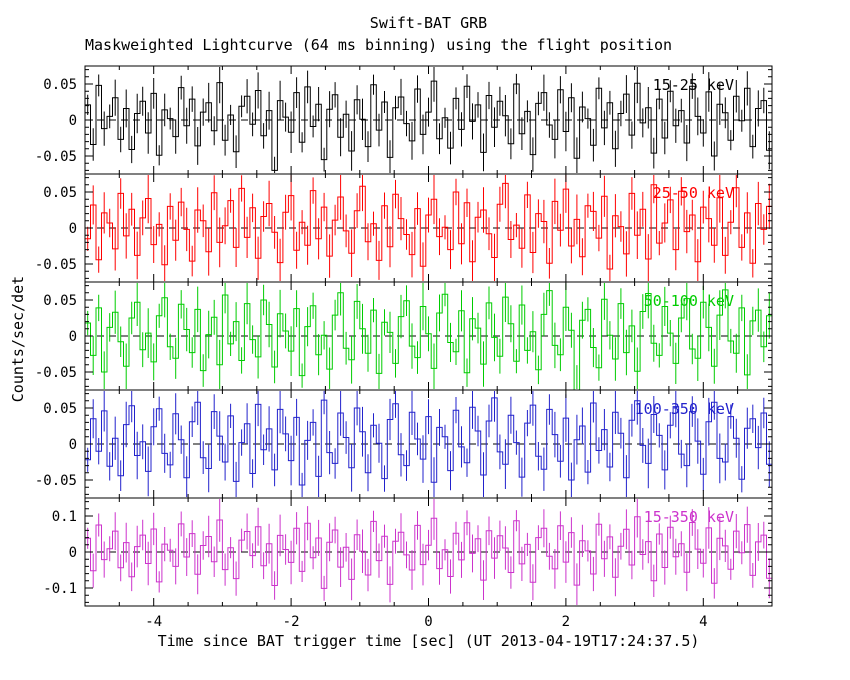 The height and width of the screenshot is (680, 850). I want to click on panel-1: 0.05 0 -0.05 25-50 keV, so click(404, 228).